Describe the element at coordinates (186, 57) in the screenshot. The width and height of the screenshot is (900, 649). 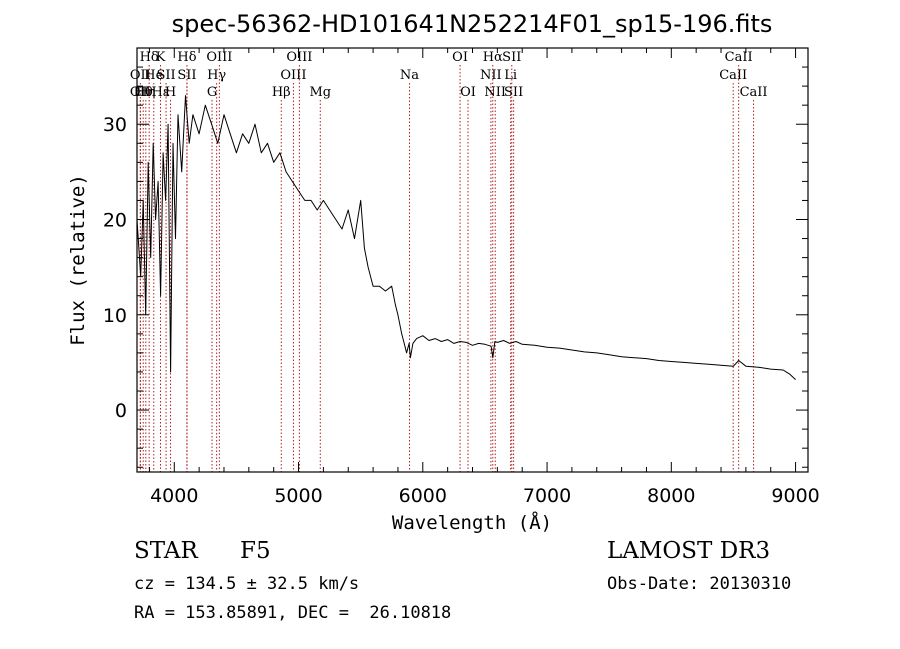
I see `marker-label-10: Hδ` at that location.